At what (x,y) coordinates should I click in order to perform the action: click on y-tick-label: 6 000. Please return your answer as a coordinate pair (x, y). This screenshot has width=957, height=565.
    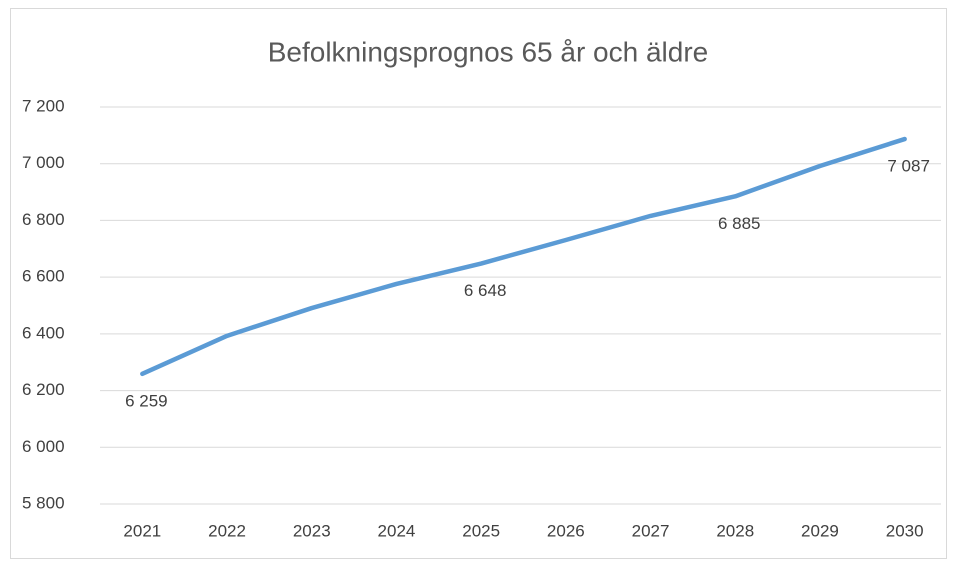
    Looking at the image, I should click on (43, 446).